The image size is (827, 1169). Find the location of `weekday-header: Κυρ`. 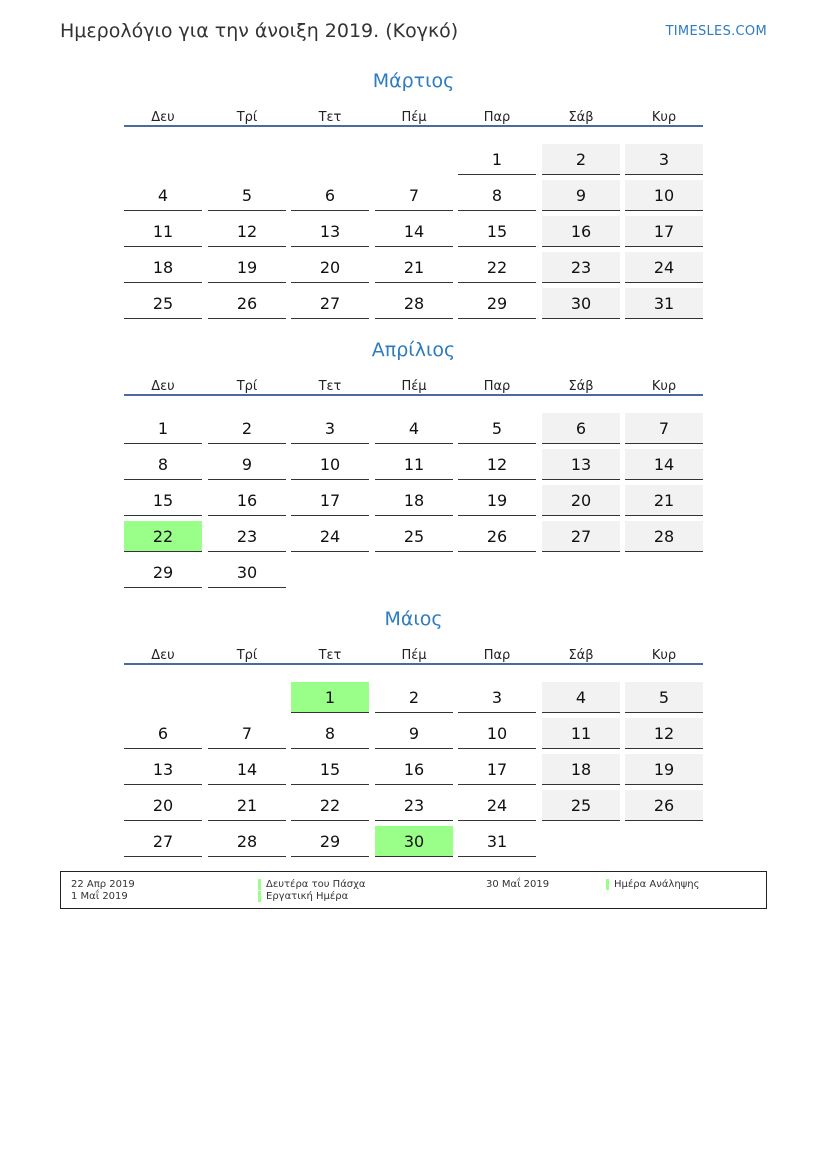

weekday-header: Κυρ is located at coordinates (664, 655).